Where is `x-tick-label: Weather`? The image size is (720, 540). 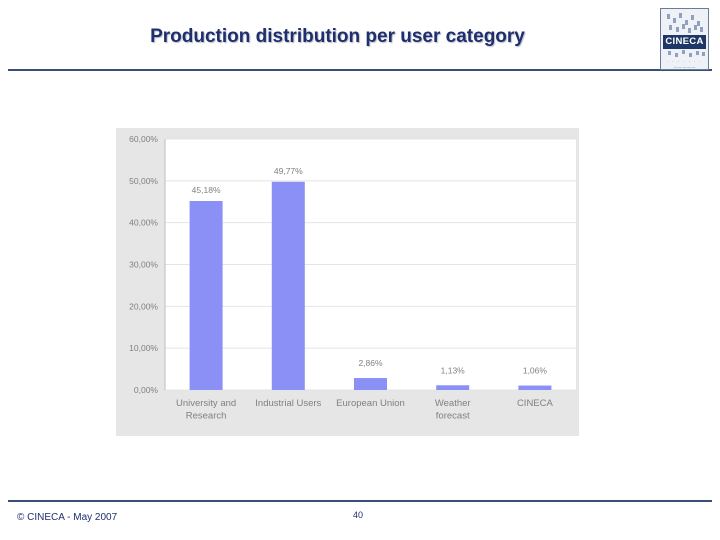
x-tick-label: Weather is located at coordinates (453, 403).